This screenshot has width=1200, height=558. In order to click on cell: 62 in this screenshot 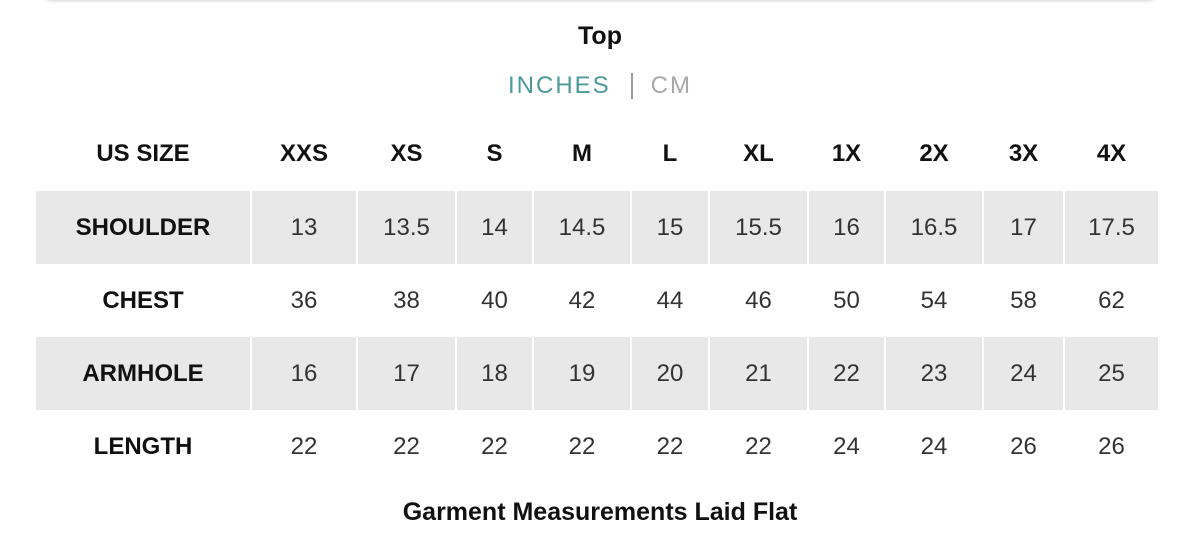, I will do `click(1111, 300)`.